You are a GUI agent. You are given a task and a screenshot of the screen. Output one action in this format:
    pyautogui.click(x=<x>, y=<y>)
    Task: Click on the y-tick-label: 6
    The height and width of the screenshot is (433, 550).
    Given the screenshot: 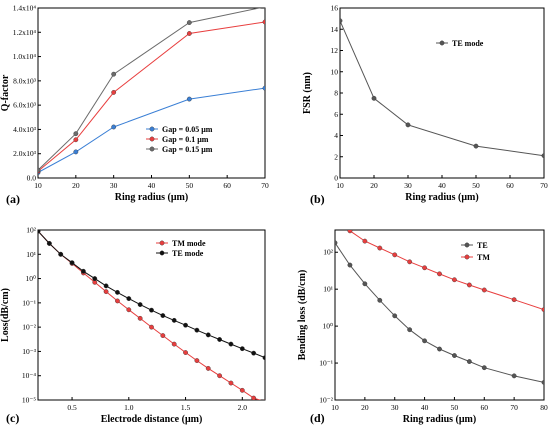 What is the action you would take?
    pyautogui.click(x=336, y=114)
    